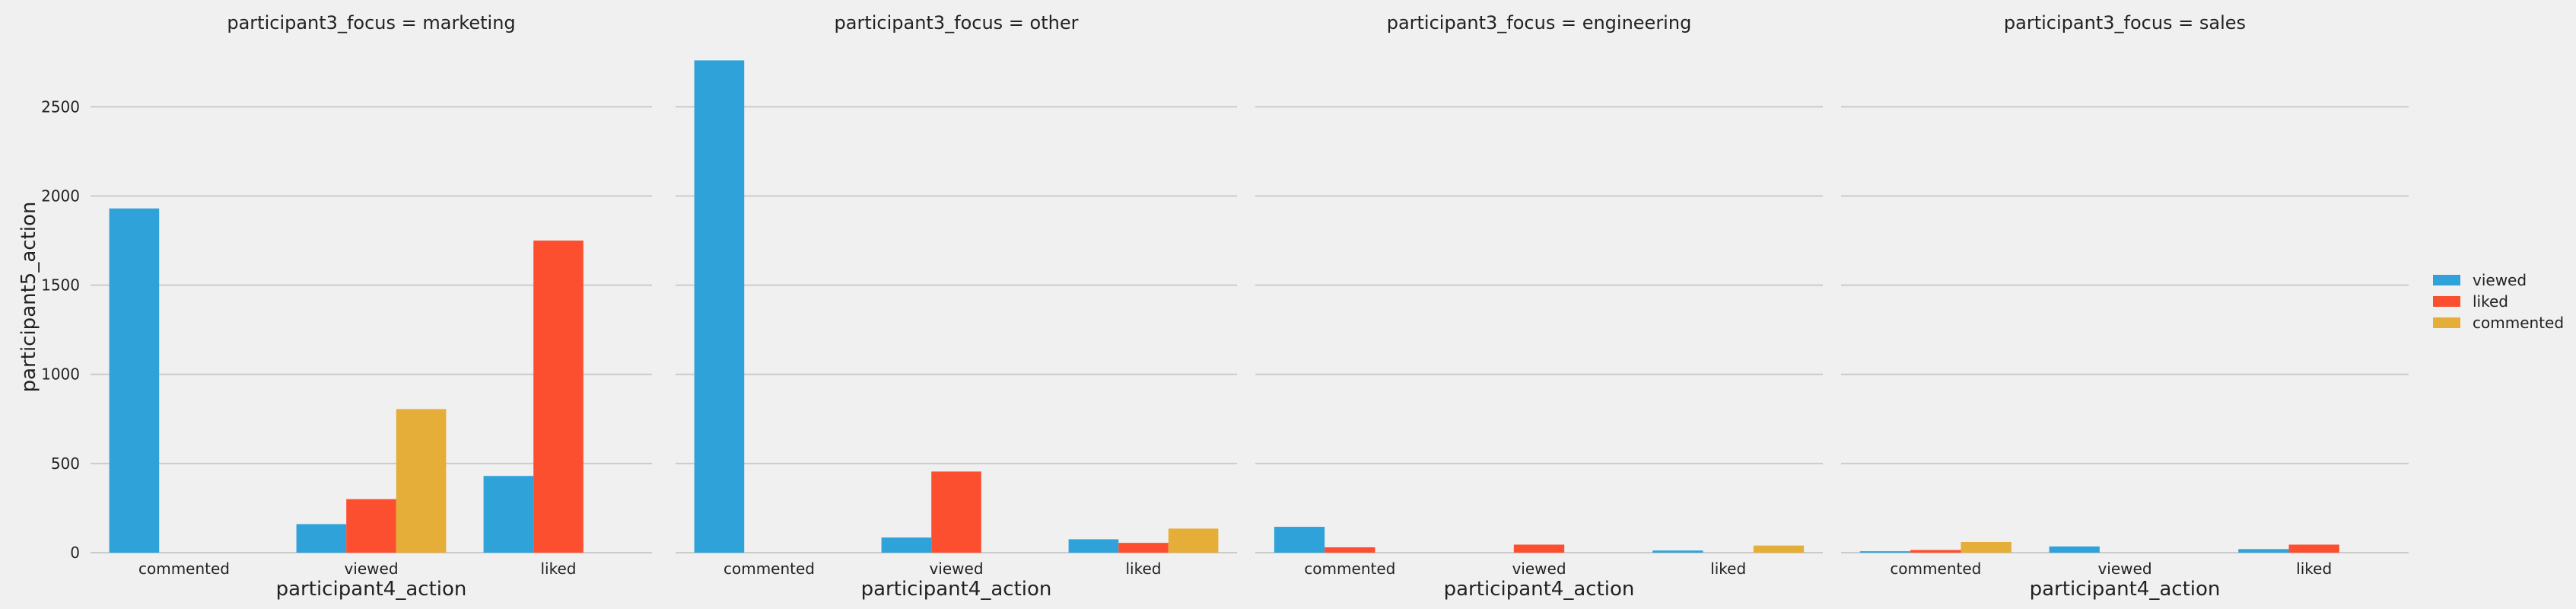 The width and height of the screenshot is (2576, 609). Describe the element at coordinates (60, 374) in the screenshot. I see `y-tick-label: 1000` at that location.